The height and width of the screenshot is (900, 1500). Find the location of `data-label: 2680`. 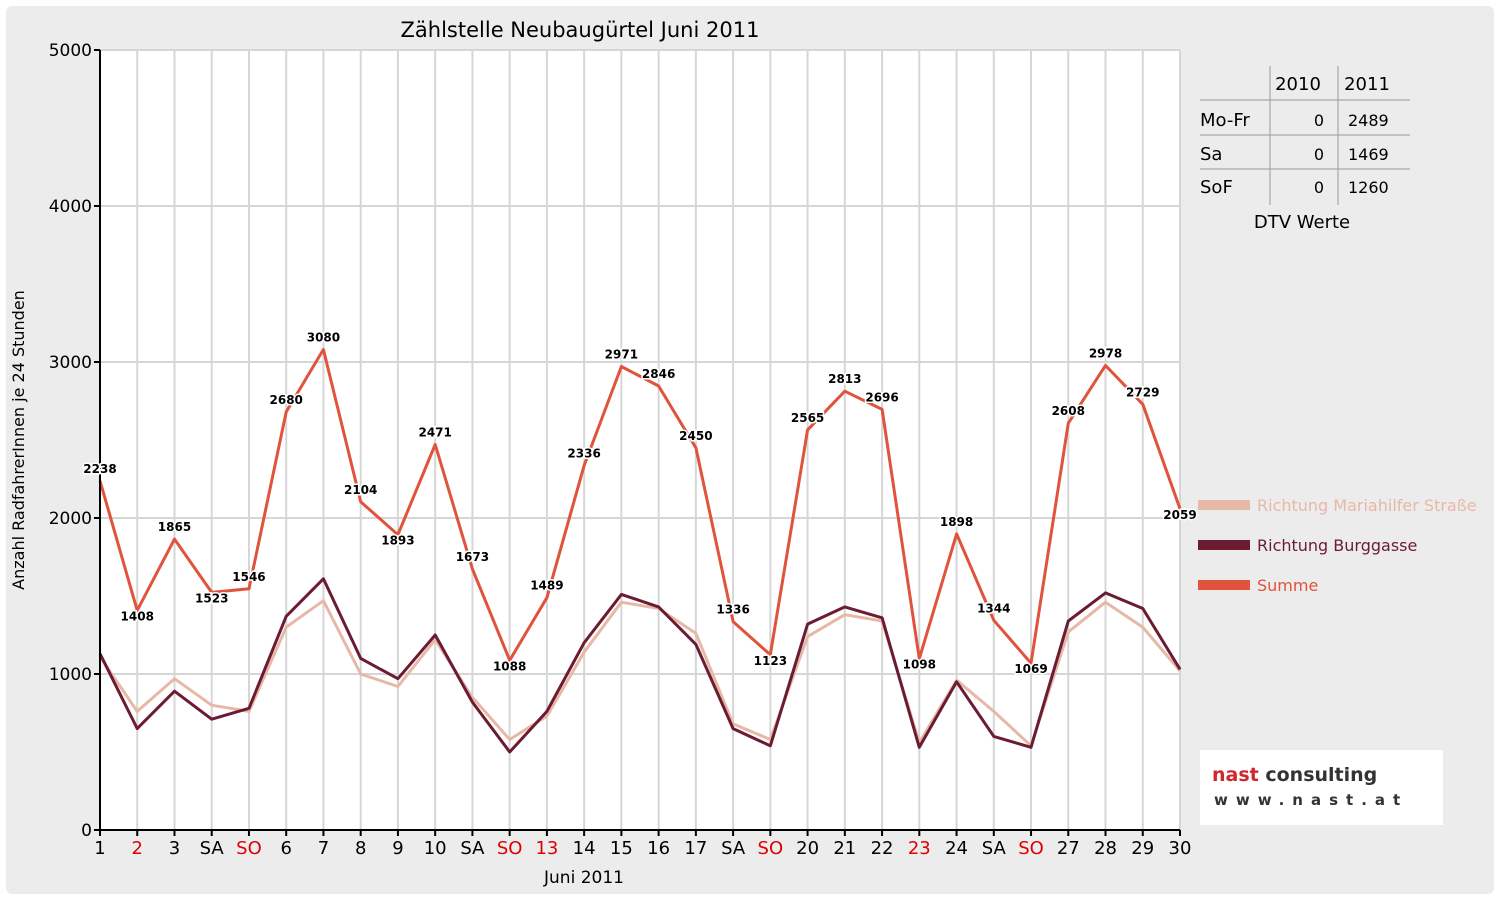

data-label: 2680 is located at coordinates (286, 400).